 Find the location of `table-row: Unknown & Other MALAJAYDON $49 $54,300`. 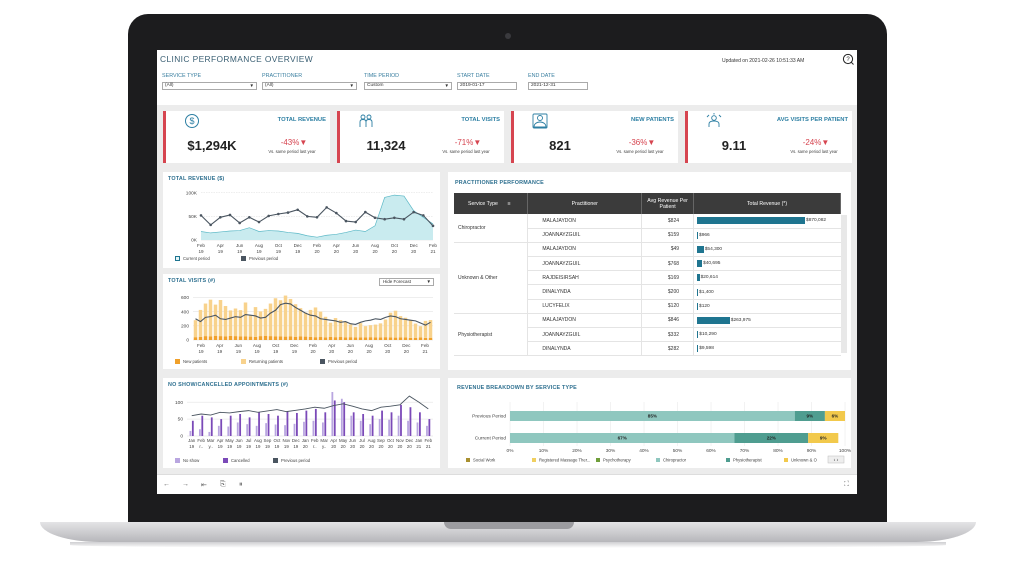

table-row: Unknown & Other MALAJAYDON $49 $54,300 is located at coordinates (647, 278).